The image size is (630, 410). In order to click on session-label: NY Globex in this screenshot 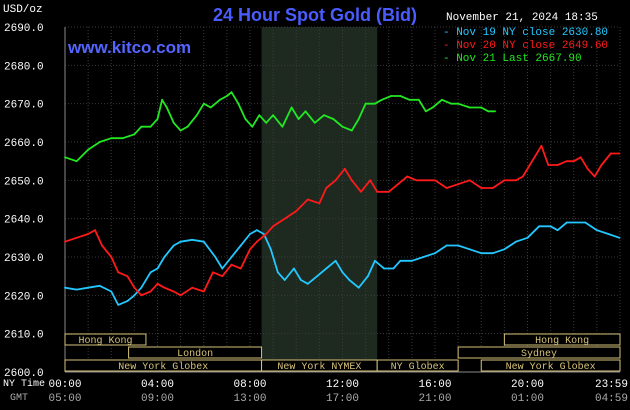, I will do `click(418, 367)`.